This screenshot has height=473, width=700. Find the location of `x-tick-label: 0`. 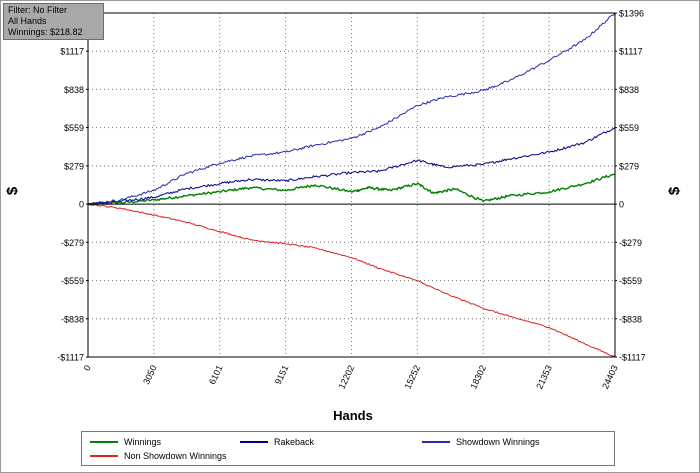

x-tick-label: 0 is located at coordinates (87, 368).